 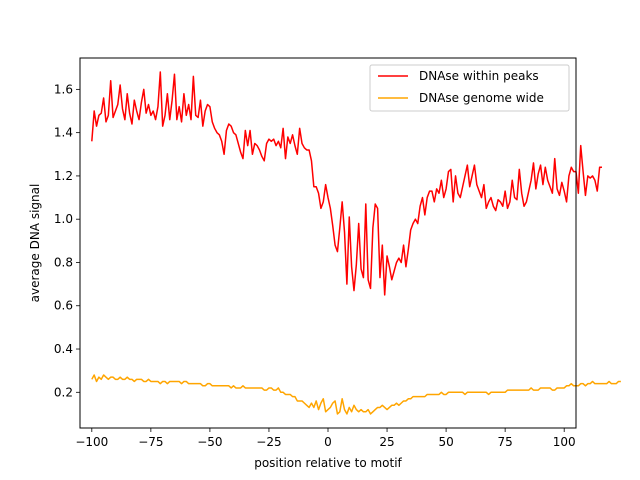 I want to click on x-tick-label: 75, so click(x=505, y=442).